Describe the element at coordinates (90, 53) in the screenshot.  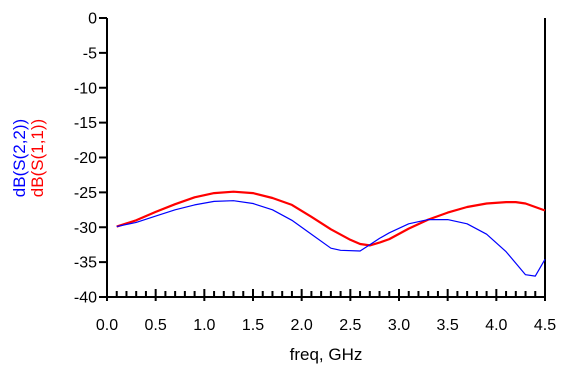
I see `y-tick-label: -5` at that location.